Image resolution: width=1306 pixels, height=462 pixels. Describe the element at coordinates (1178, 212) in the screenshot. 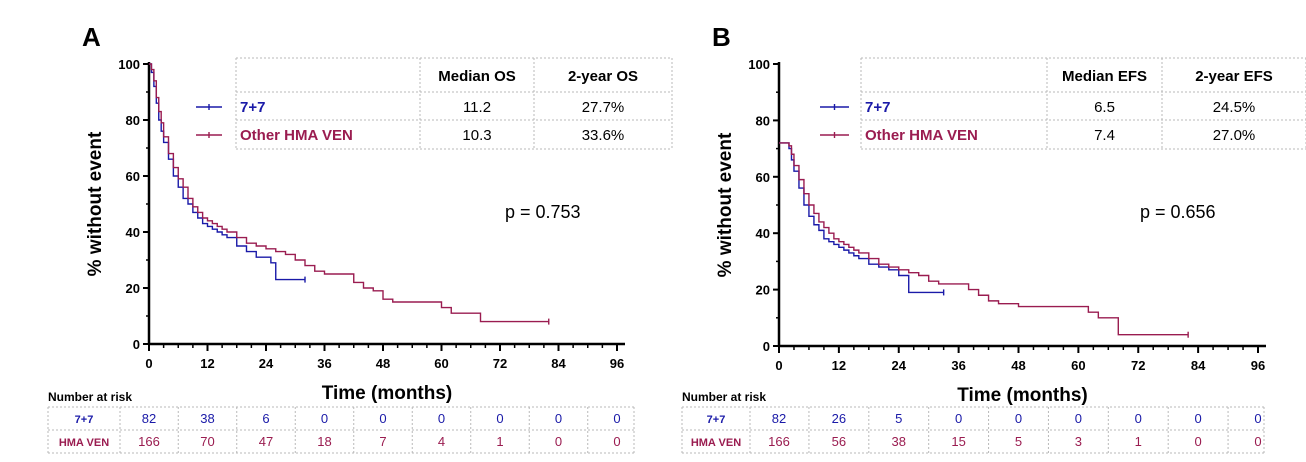

I see `p-value: p = 0.656` at that location.